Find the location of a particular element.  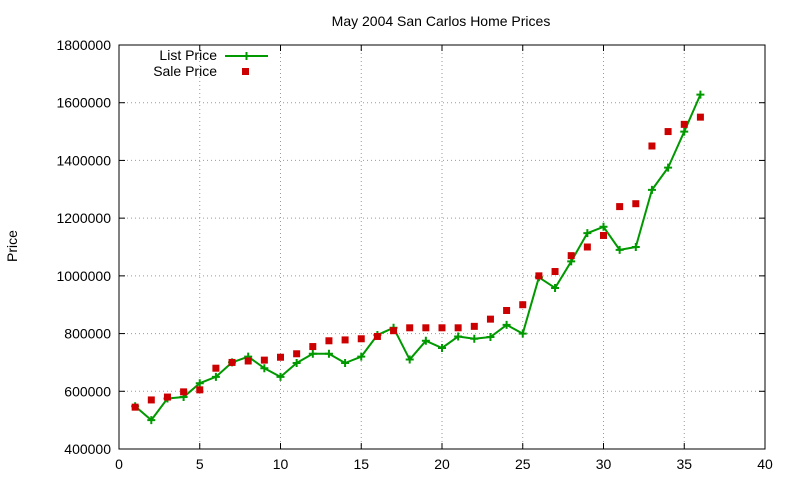

x-tick-label: 15 is located at coordinates (361, 464).